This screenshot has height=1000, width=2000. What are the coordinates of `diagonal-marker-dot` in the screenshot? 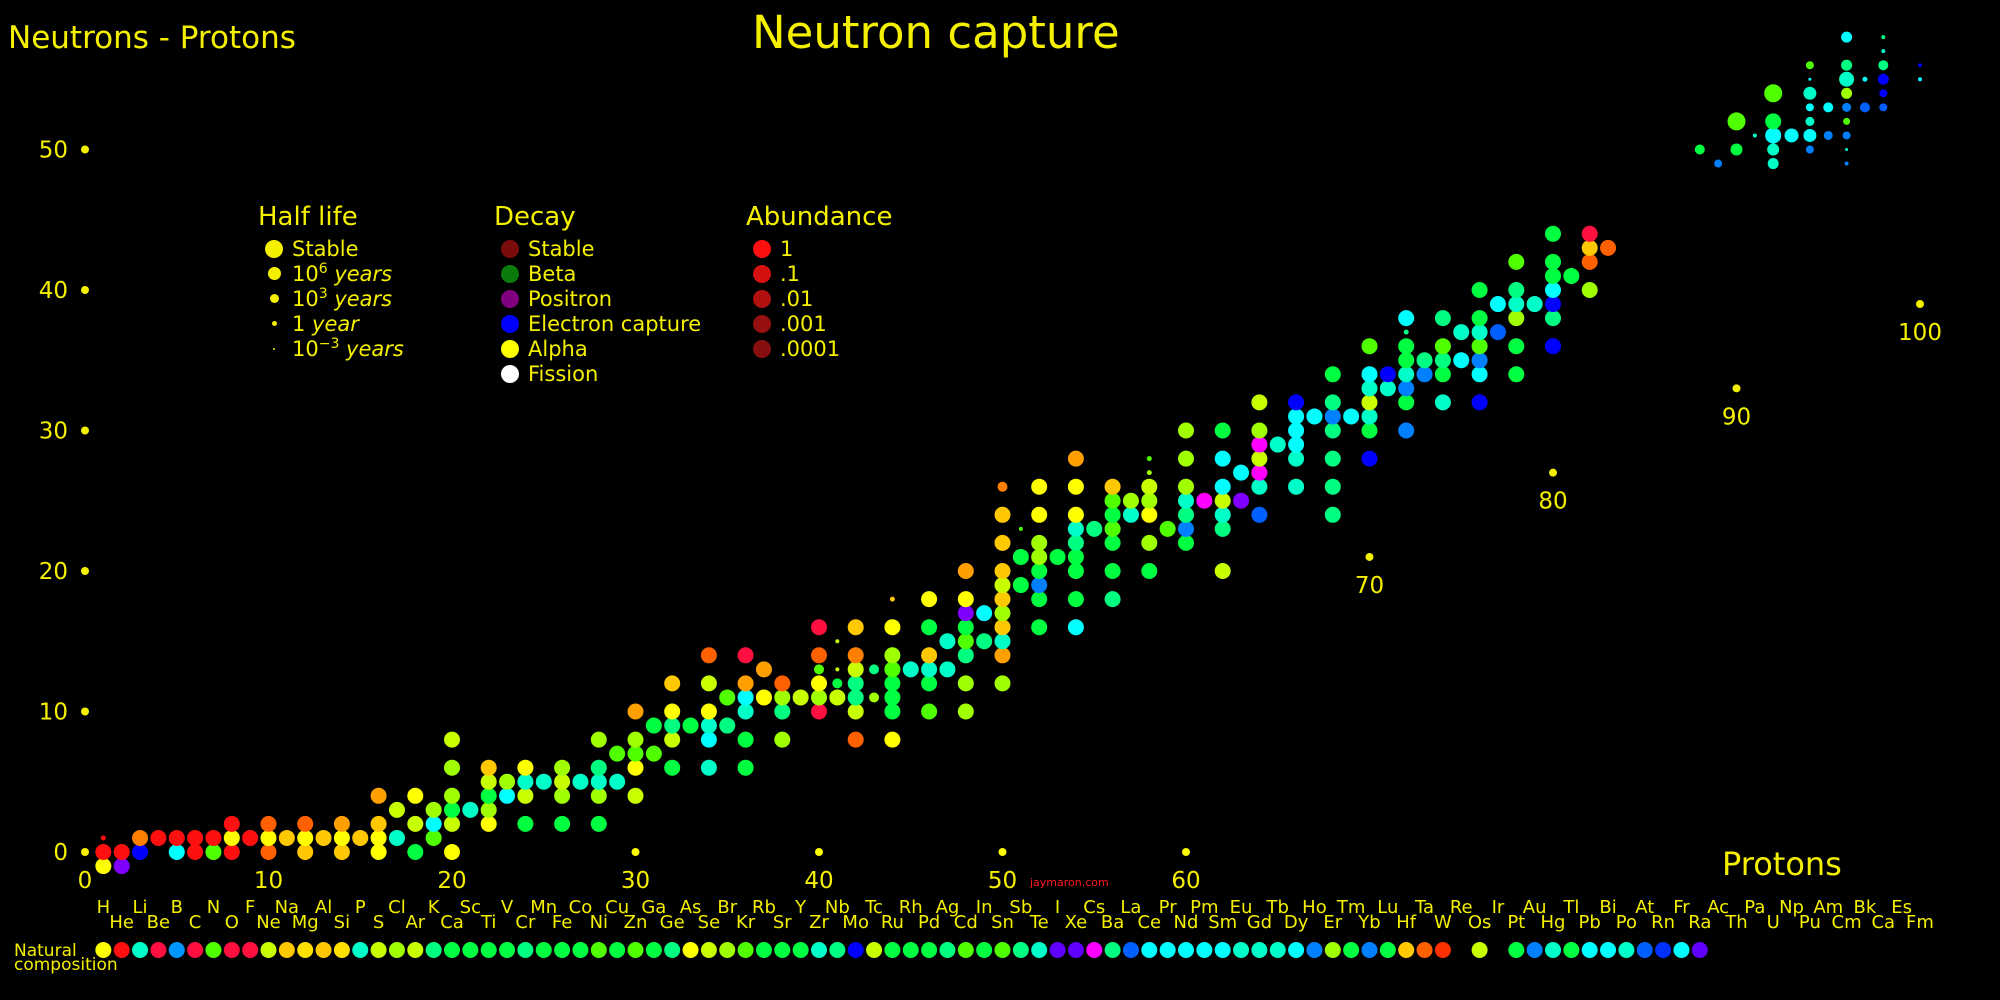 It's located at (1553, 472).